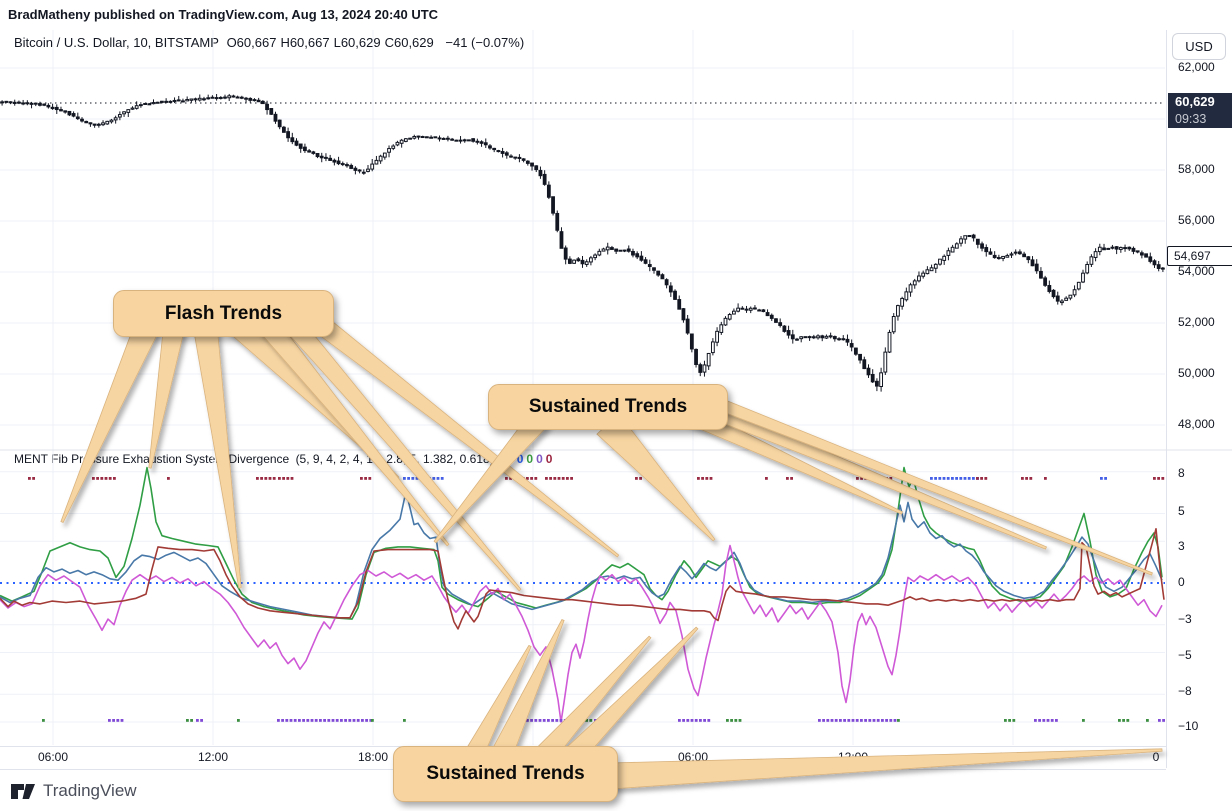  Describe the element at coordinates (1181, 582) in the screenshot. I see `indicator-tick-label: 0` at that location.